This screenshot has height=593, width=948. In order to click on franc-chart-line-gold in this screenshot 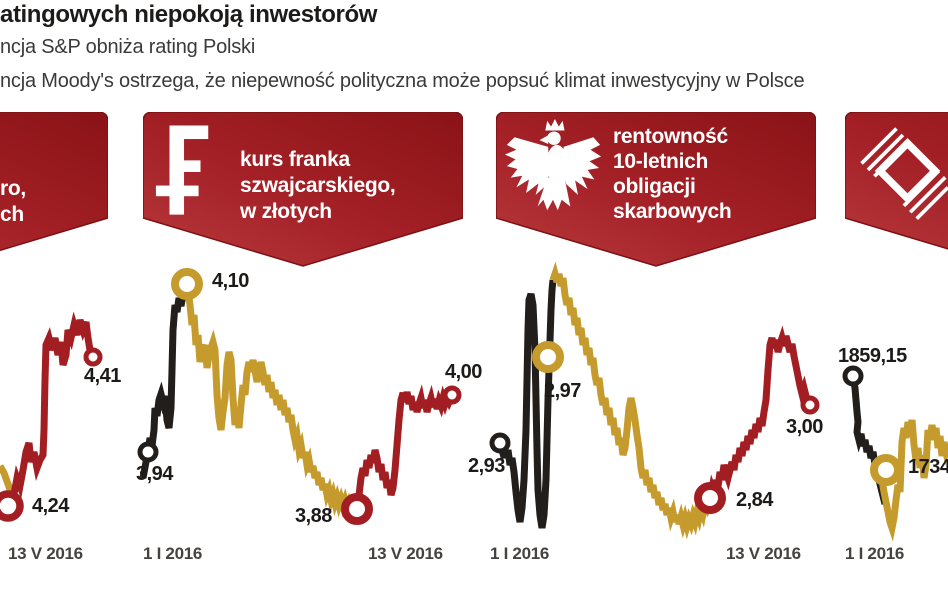, I will do `click(271, 400)`.